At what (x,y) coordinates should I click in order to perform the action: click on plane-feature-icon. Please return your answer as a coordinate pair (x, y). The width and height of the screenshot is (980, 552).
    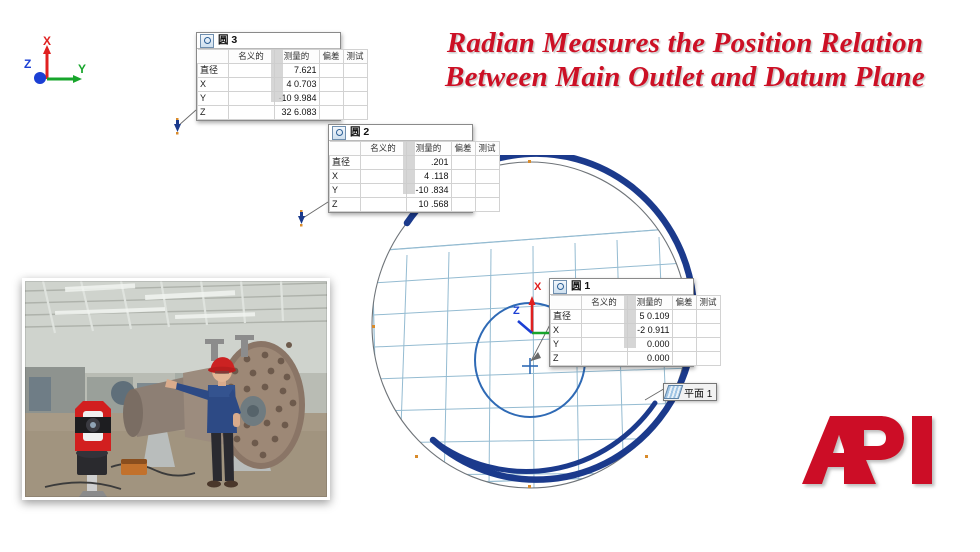
    Looking at the image, I should click on (673, 392).